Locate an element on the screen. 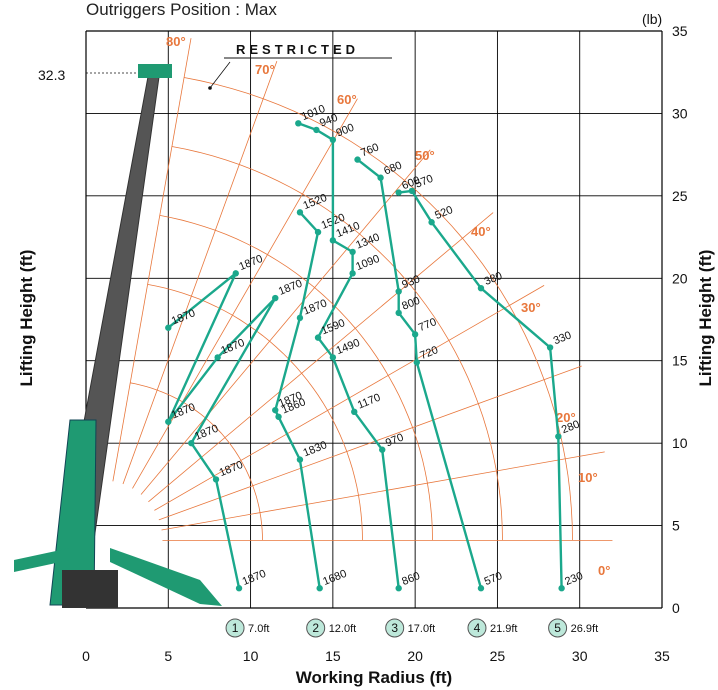  radius-index: 3 is located at coordinates (394, 628).